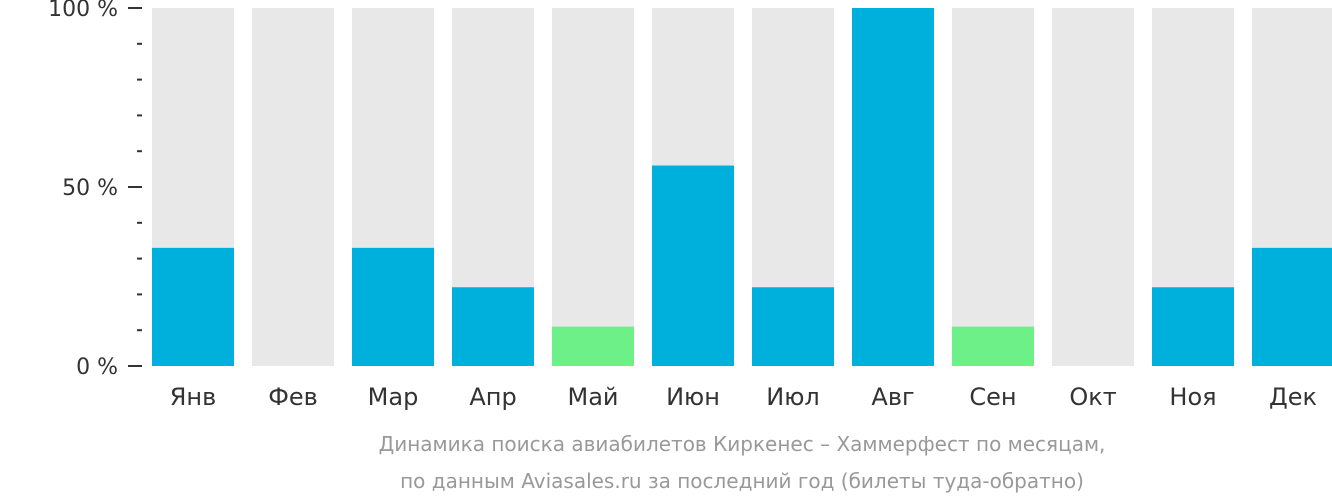  What do you see at coordinates (892, 397) in the screenshot?
I see `x-tick-label: Авг` at bounding box center [892, 397].